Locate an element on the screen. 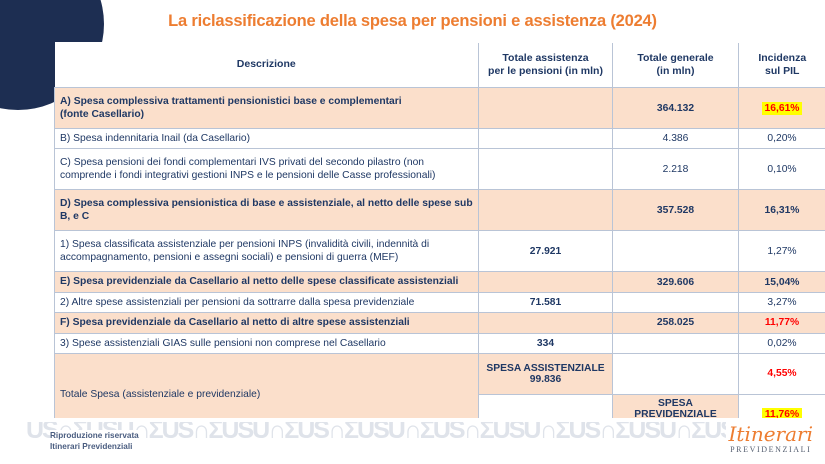 This screenshot has height=464, width=825. cell-pil: 0,02% is located at coordinates (781, 343).